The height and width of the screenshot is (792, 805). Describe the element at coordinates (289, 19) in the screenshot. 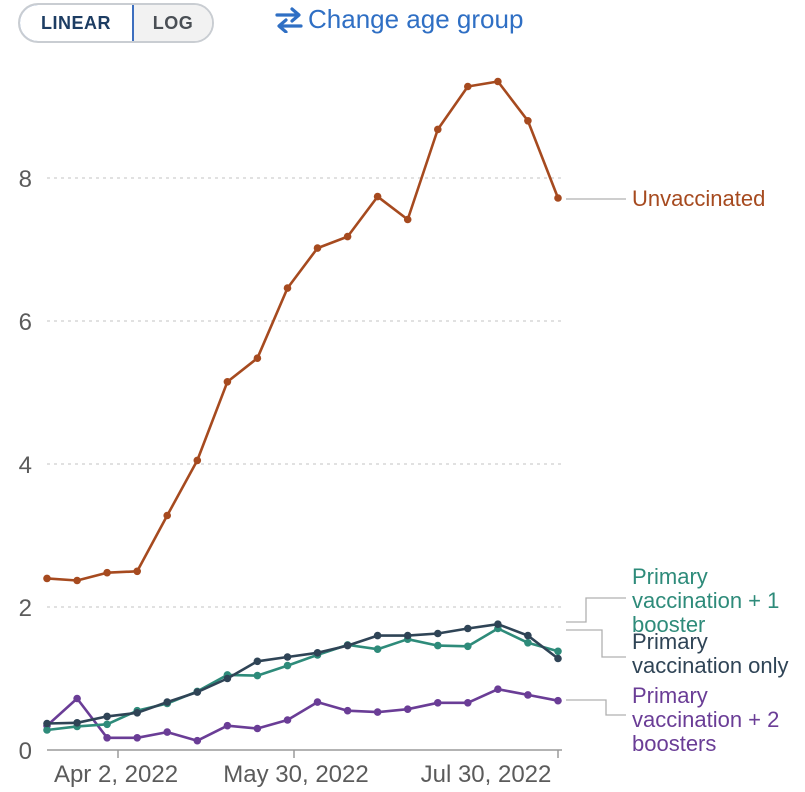

I see `swap-arrows-icon` at that location.